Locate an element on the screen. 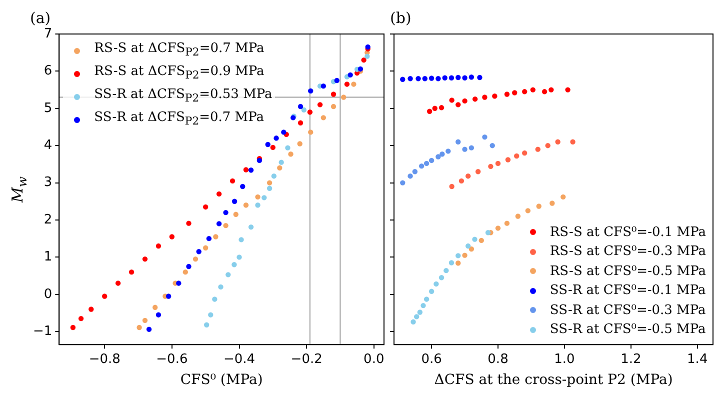 The image size is (725, 399). legend-label: SS-R at CFS⁰=-0.1 MPa is located at coordinates (628, 291).